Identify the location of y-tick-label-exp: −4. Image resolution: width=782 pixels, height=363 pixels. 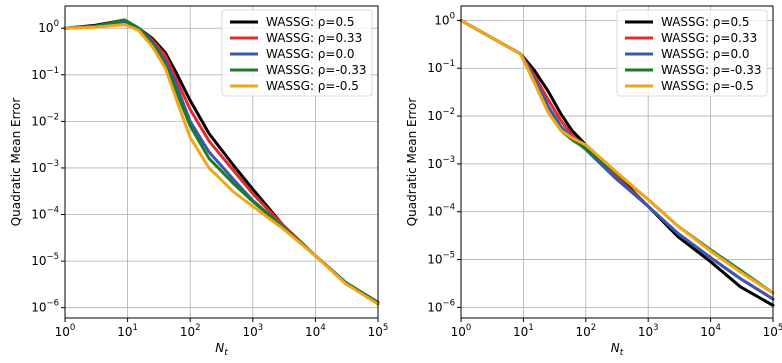
(448, 208).